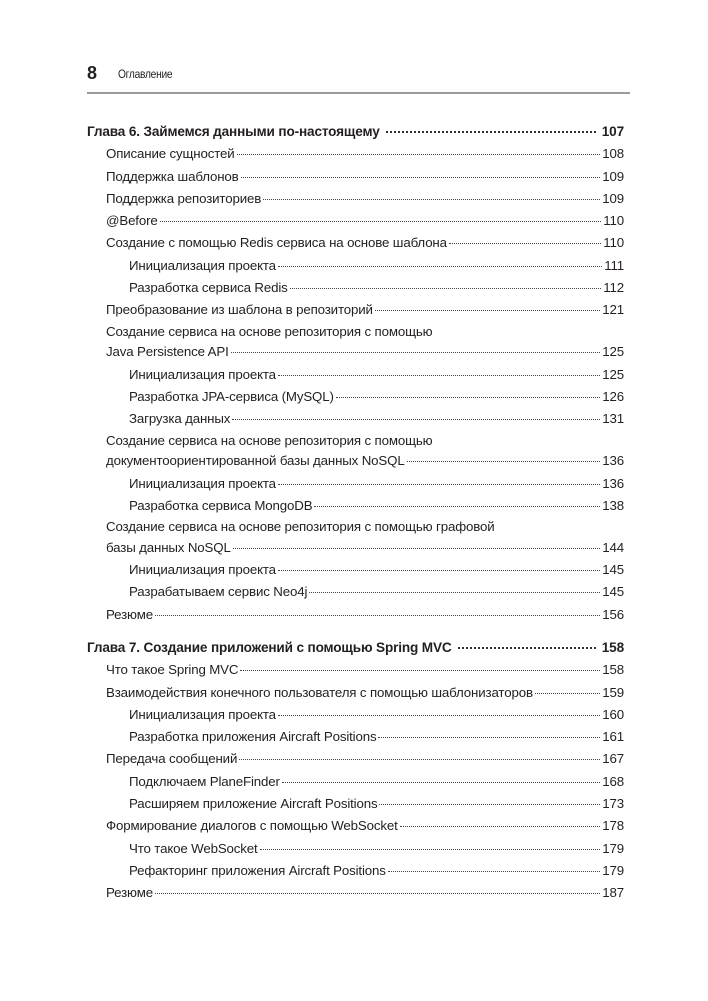 The width and height of the screenshot is (708, 1001). I want to click on toc-subentry: Разработка JPA-сервиса (MySQL) 126, so click(355, 397).